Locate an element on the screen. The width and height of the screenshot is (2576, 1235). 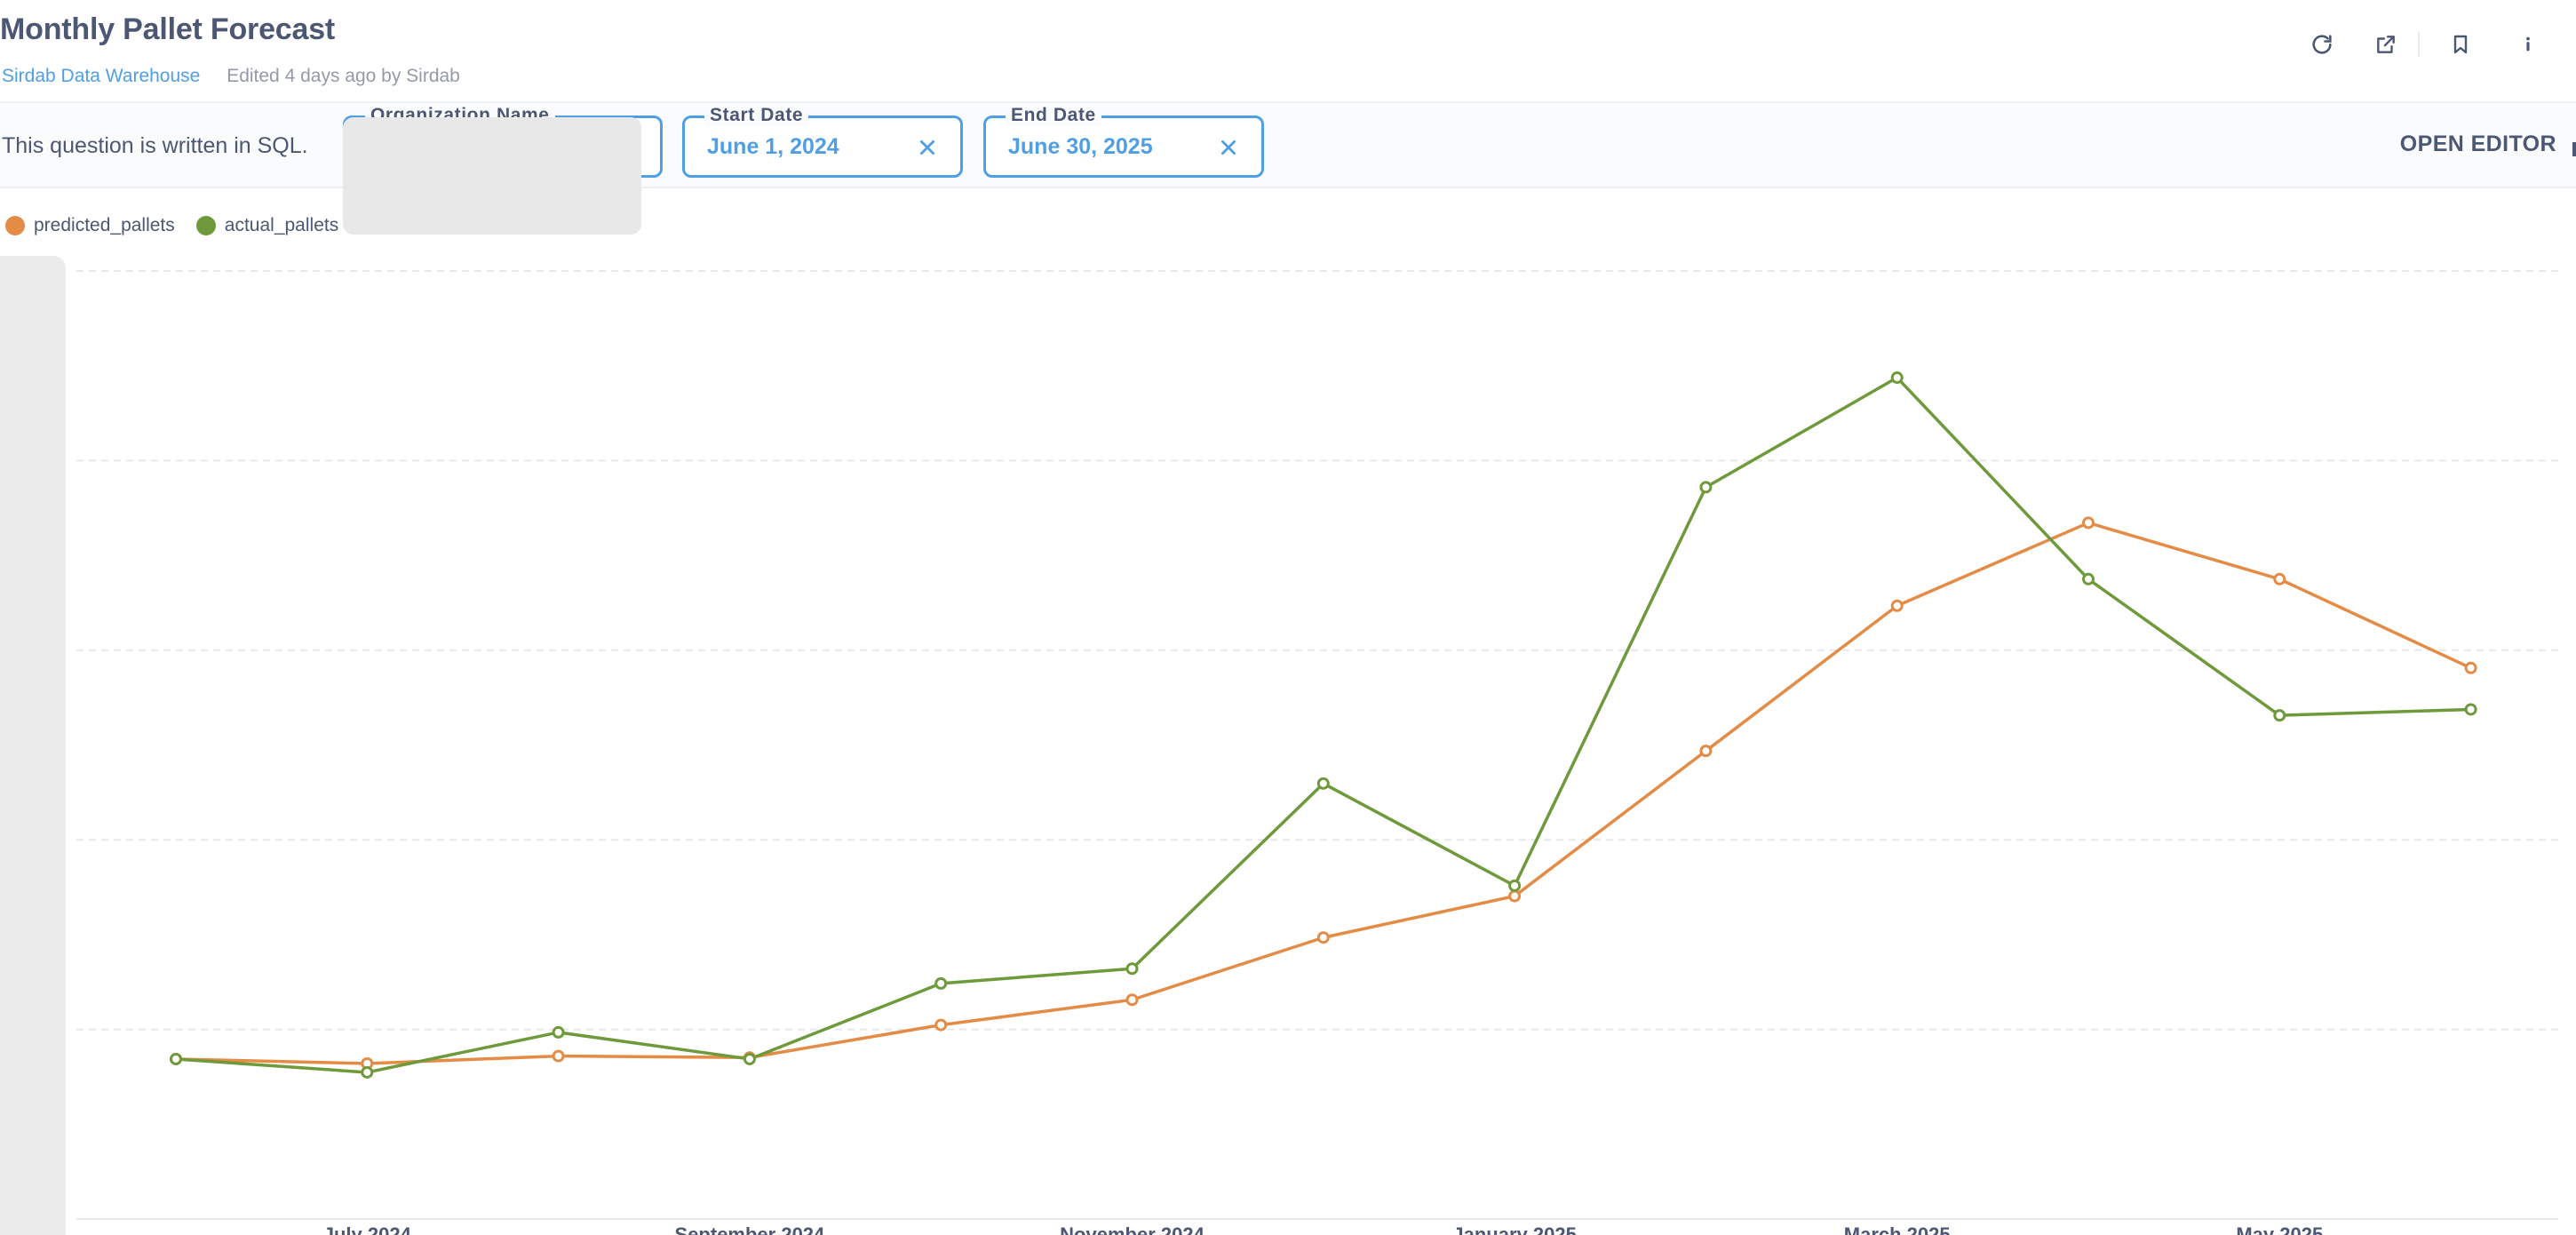
legend-dot-actual is located at coordinates (205, 225).